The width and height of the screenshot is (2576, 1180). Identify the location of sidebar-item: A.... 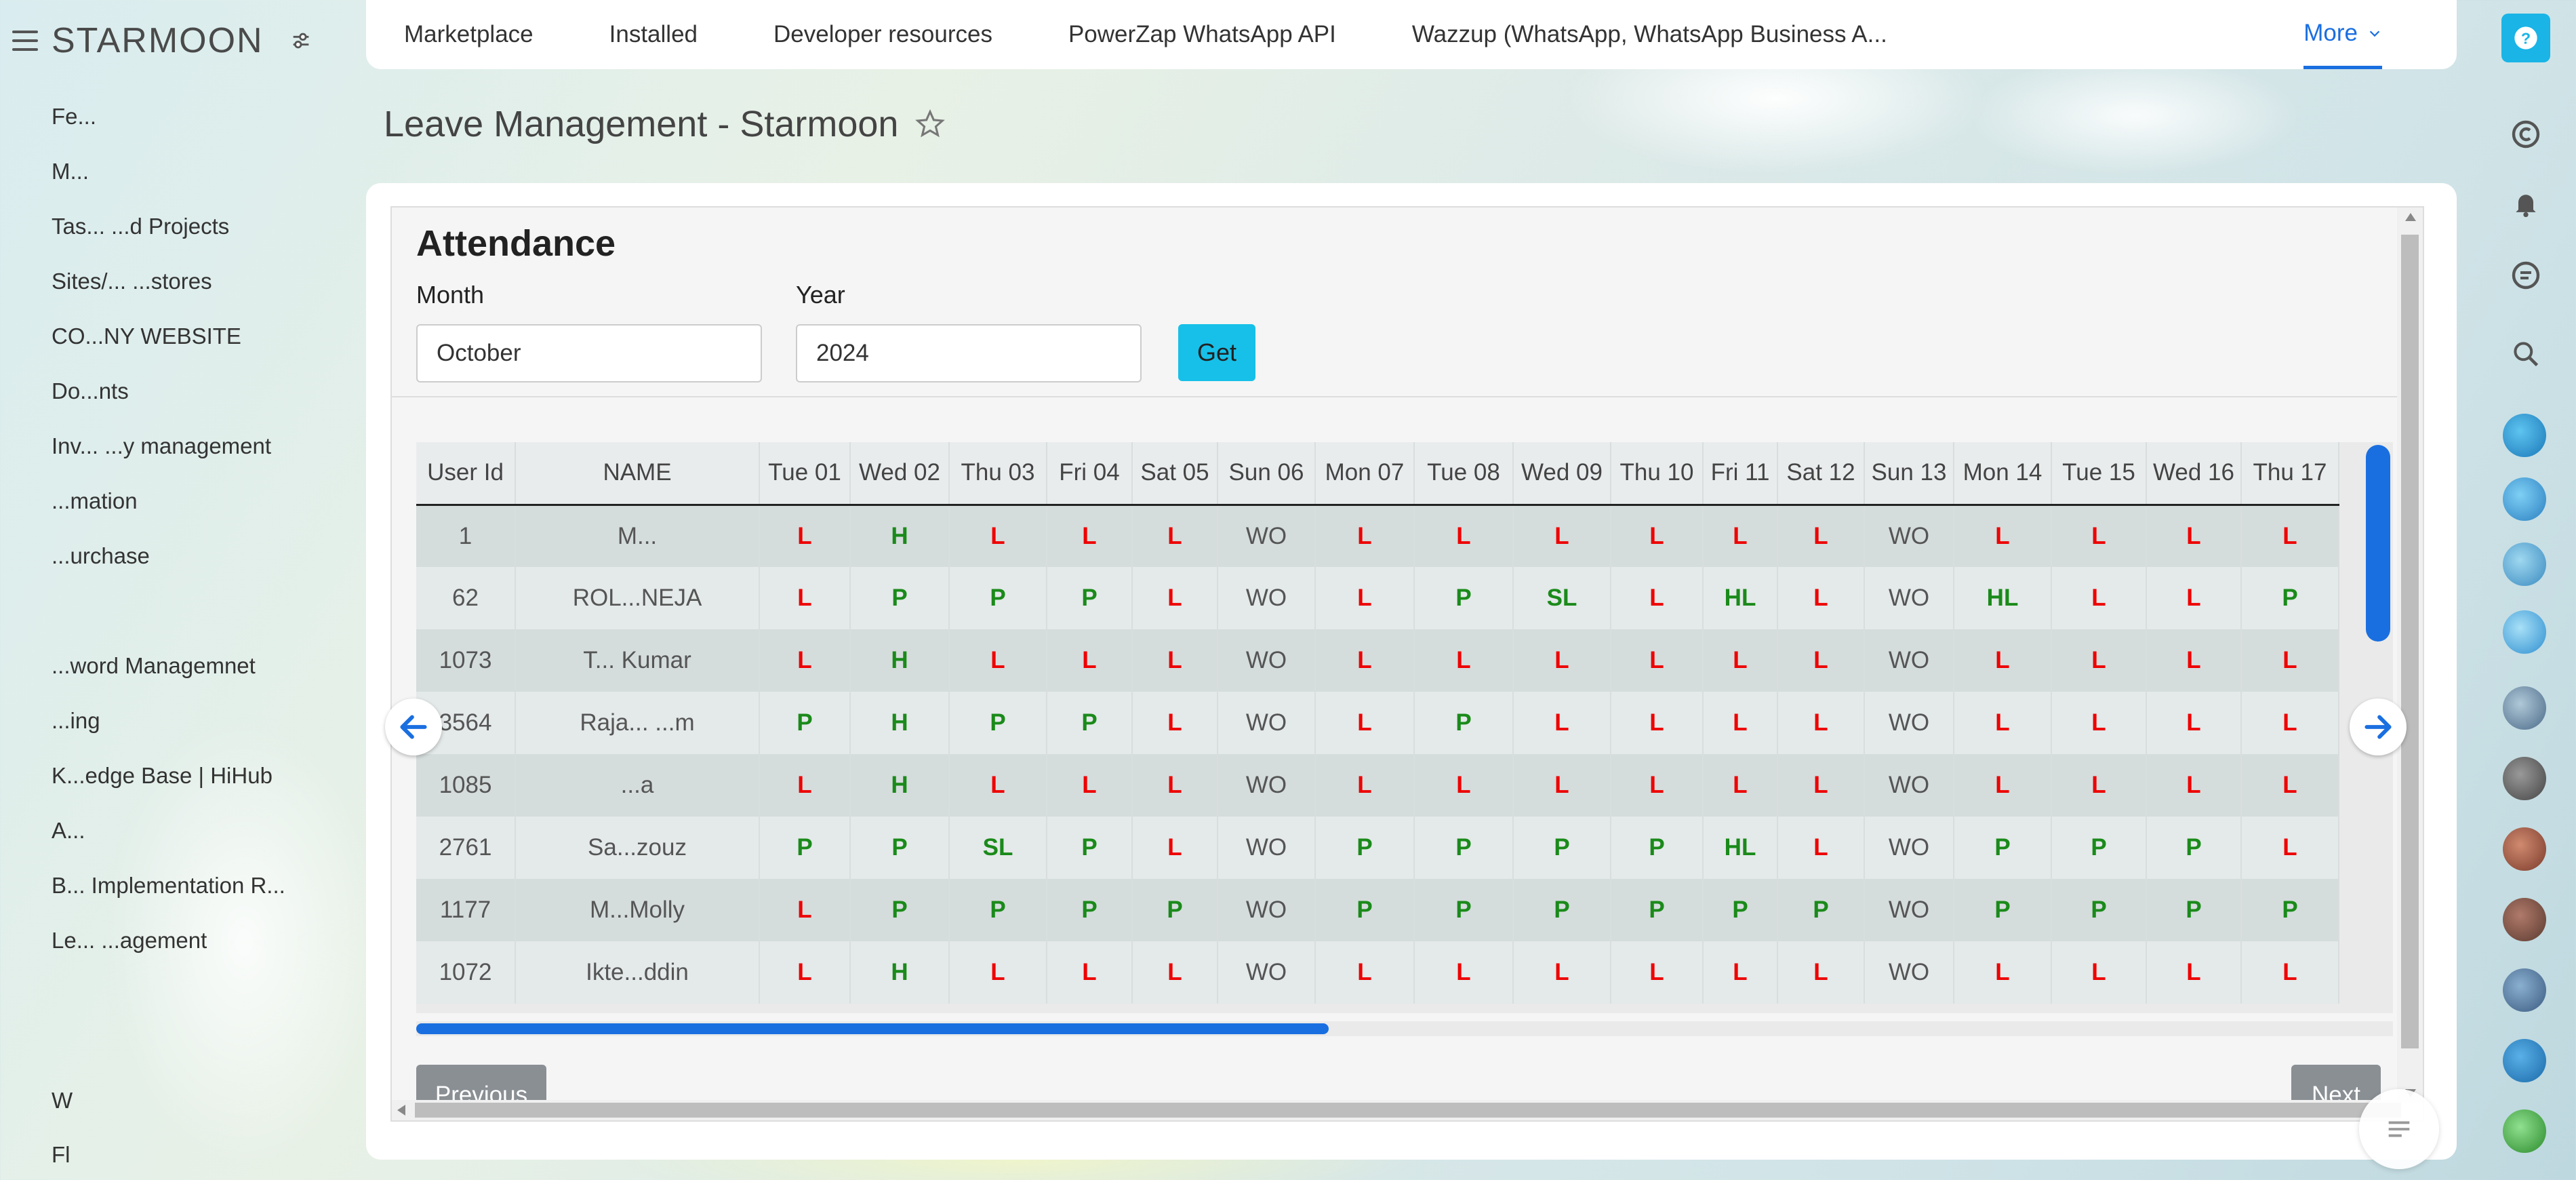
(68, 830).